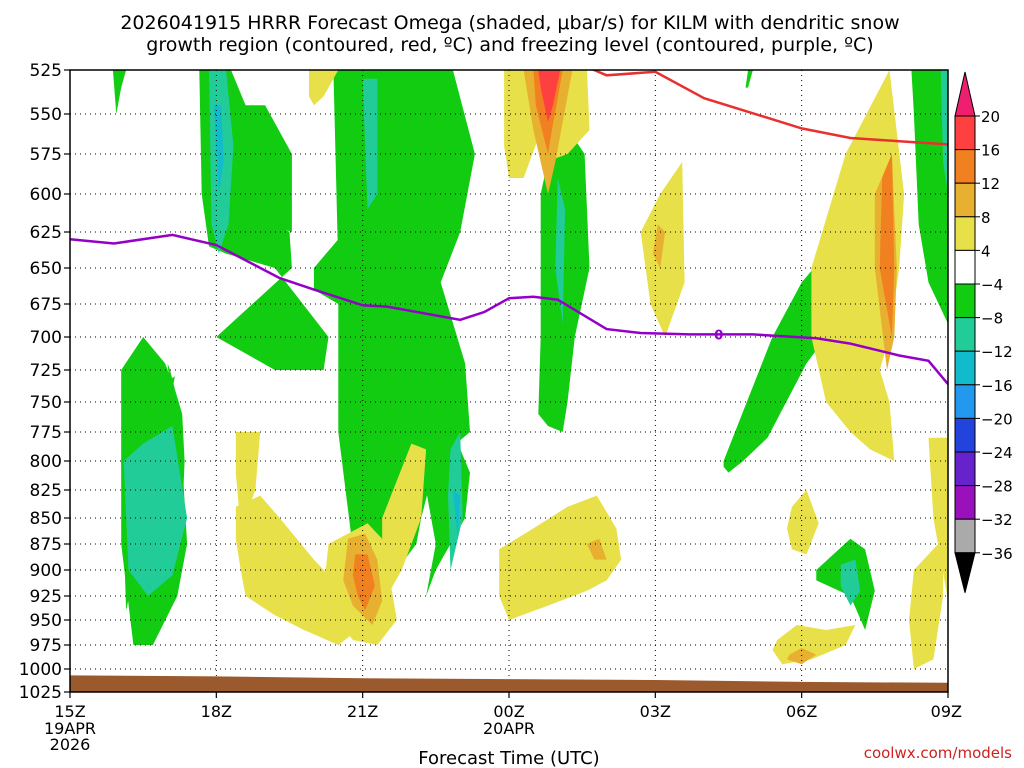  What do you see at coordinates (216, 711) in the screenshot?
I see `x-label-18Z: 18Z` at bounding box center [216, 711].